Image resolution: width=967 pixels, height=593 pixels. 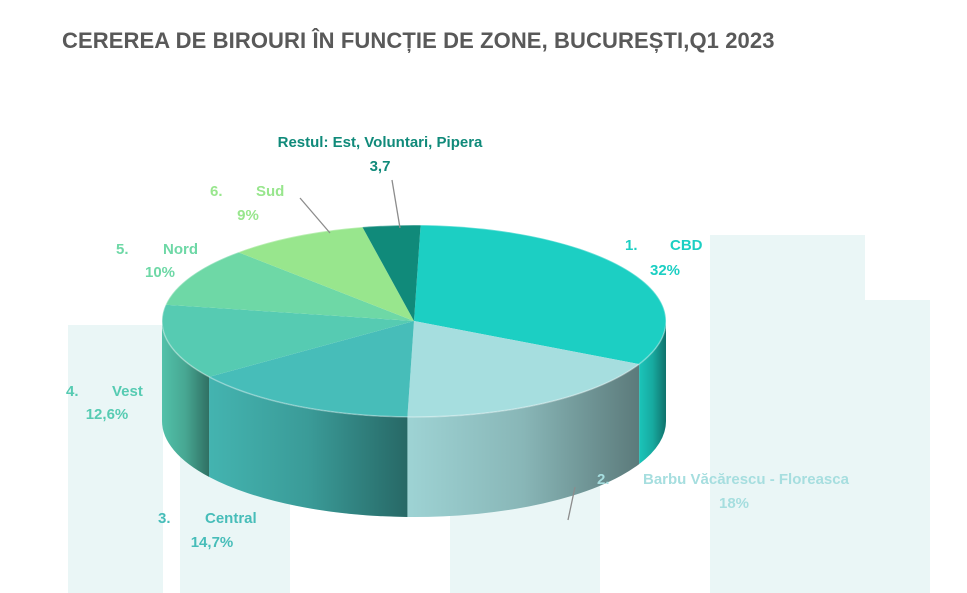 What do you see at coordinates (686, 245) in the screenshot?
I see `slice-label-name: CBD` at bounding box center [686, 245].